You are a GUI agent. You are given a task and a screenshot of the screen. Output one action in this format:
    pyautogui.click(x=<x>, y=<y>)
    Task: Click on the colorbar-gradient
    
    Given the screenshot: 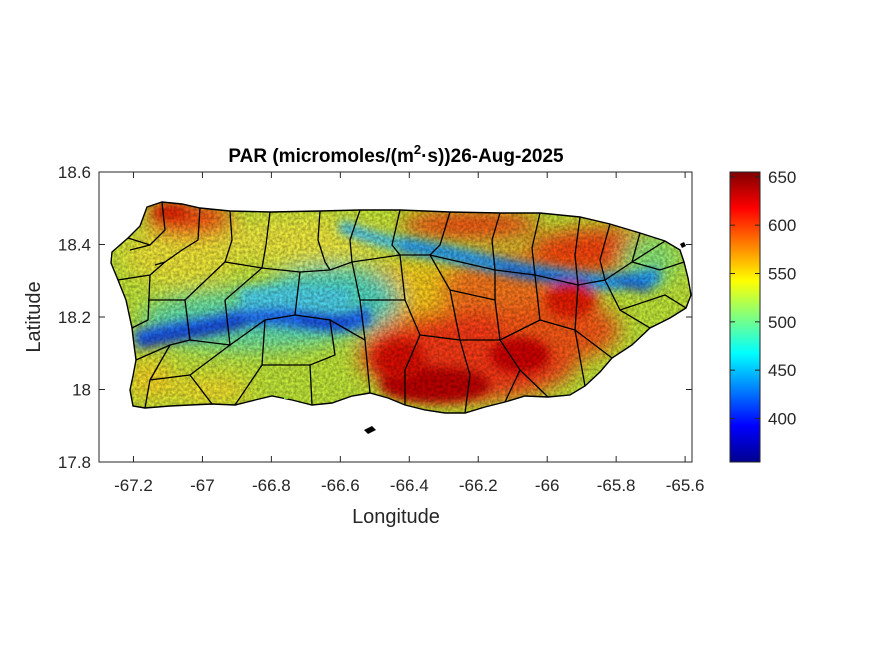 What is the action you would take?
    pyautogui.click(x=745, y=317)
    